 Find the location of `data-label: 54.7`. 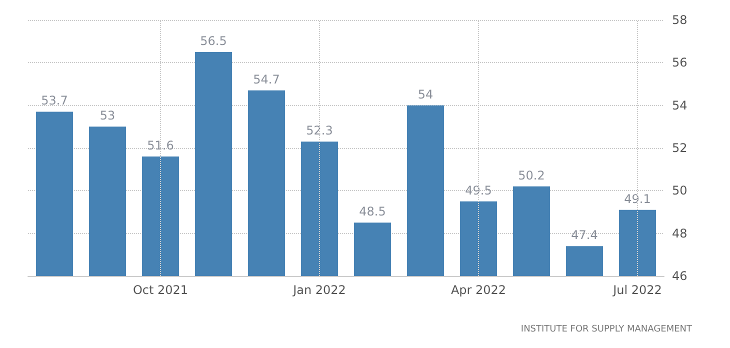

data-label: 54.7 is located at coordinates (266, 79).